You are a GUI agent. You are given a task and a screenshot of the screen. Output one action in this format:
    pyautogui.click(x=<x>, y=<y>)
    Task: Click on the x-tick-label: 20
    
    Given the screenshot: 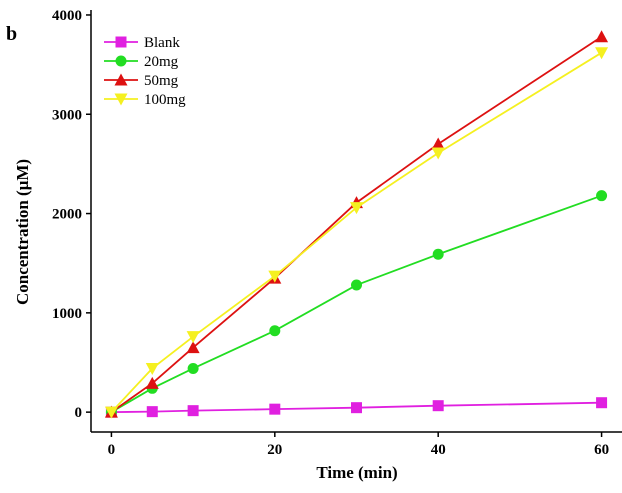 What is the action you would take?
    pyautogui.click(x=274, y=450)
    